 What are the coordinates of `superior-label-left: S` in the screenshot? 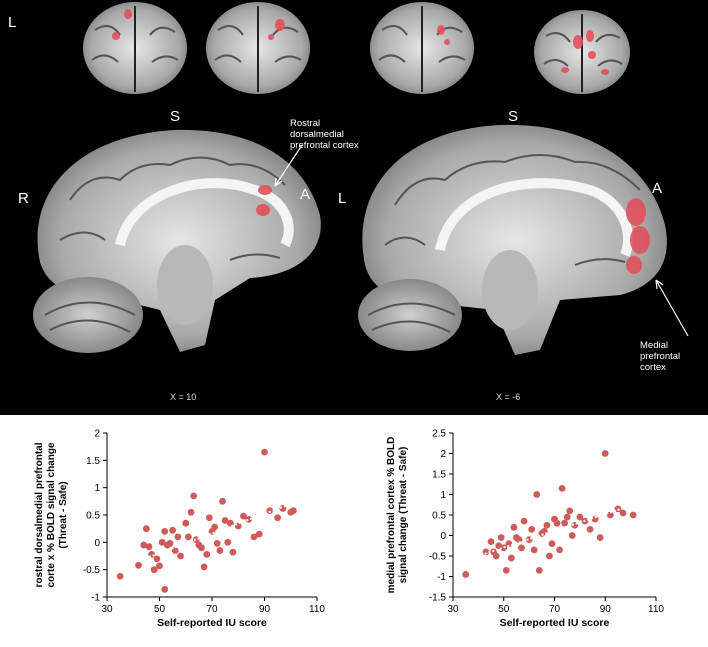 It's located at (175, 116).